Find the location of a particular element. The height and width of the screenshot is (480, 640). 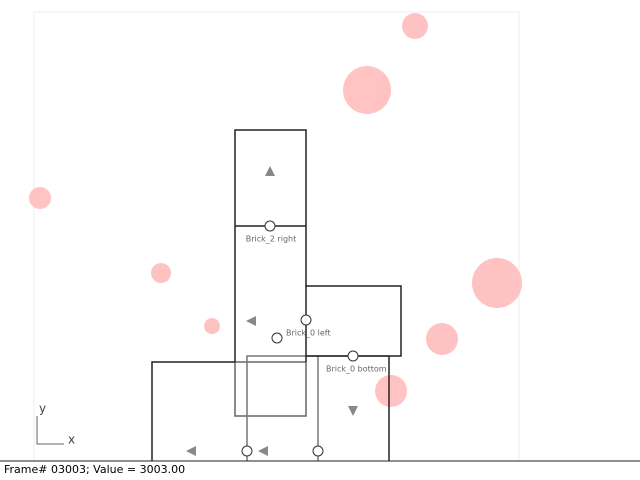

joint-label: Brick_0 bottom is located at coordinates (356, 369).